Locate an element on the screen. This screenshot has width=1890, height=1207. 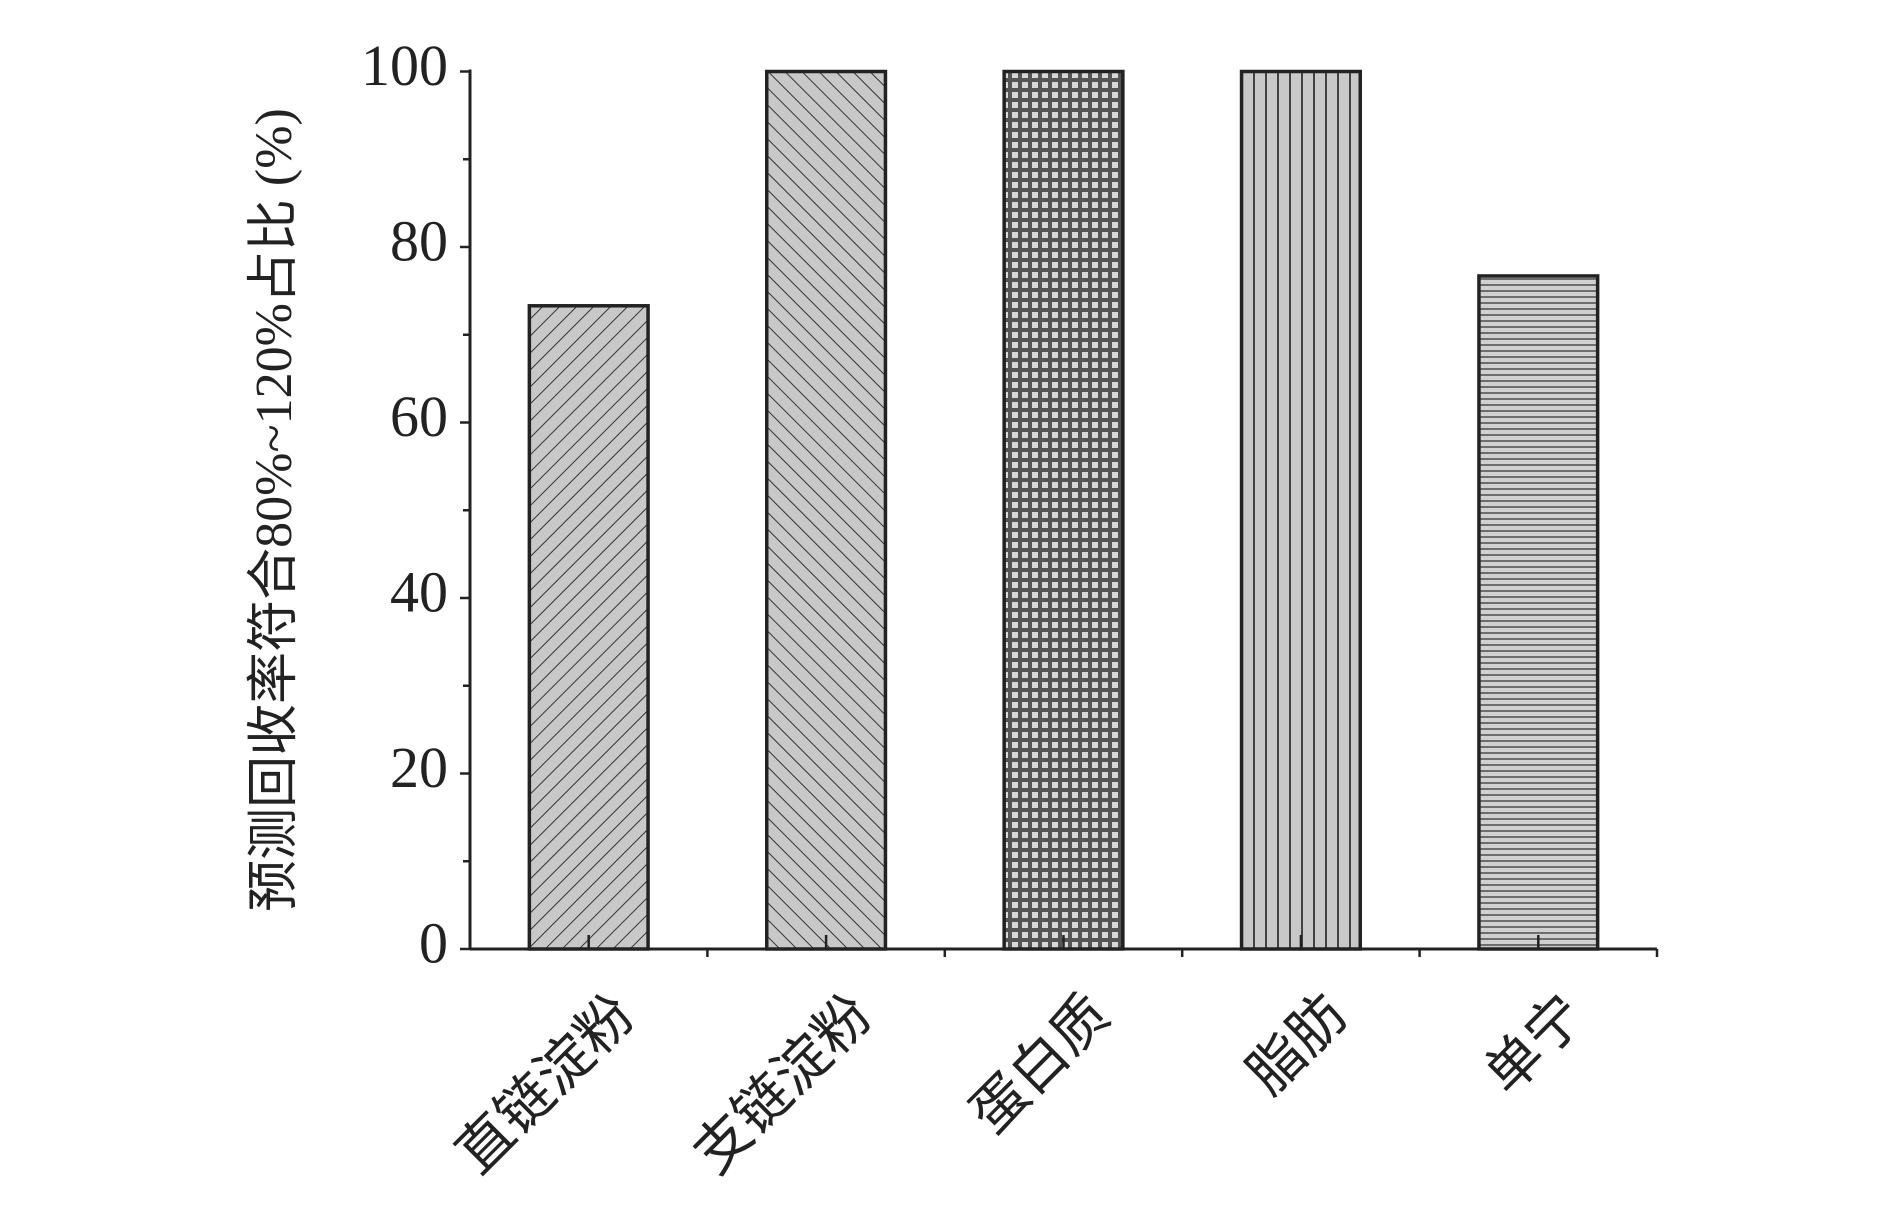
x-tick-label: 蛋白质 is located at coordinates (1040, 1064).